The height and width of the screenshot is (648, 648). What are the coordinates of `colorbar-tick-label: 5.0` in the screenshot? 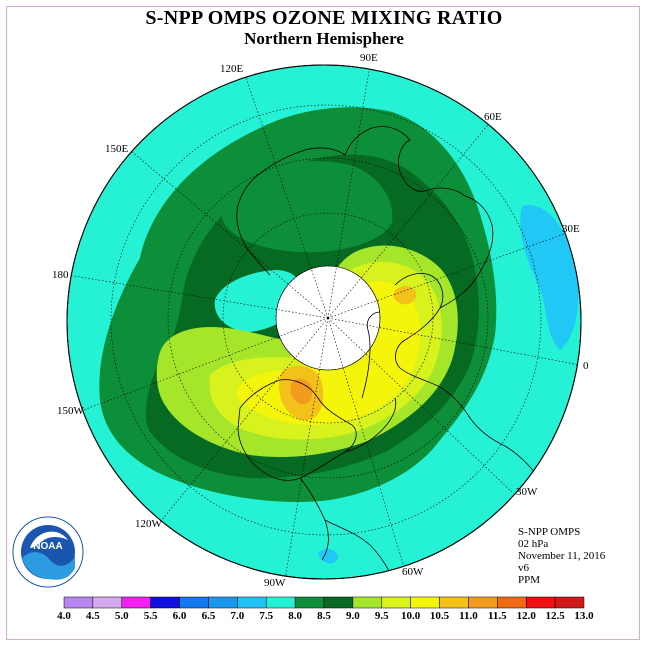 It's located at (122, 616).